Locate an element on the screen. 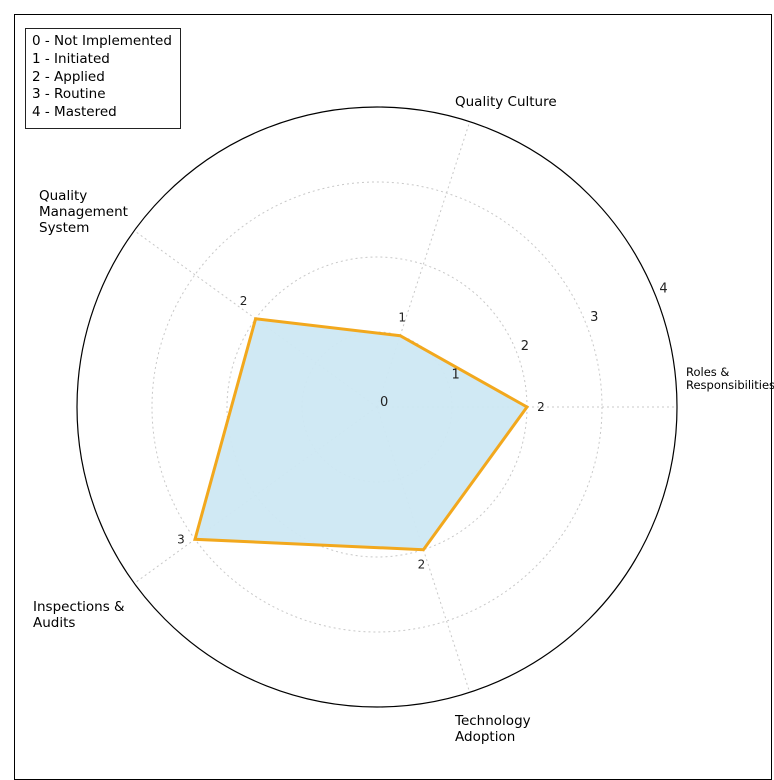 The image size is (774, 780). radial-tick-label: 0 is located at coordinates (384, 402).